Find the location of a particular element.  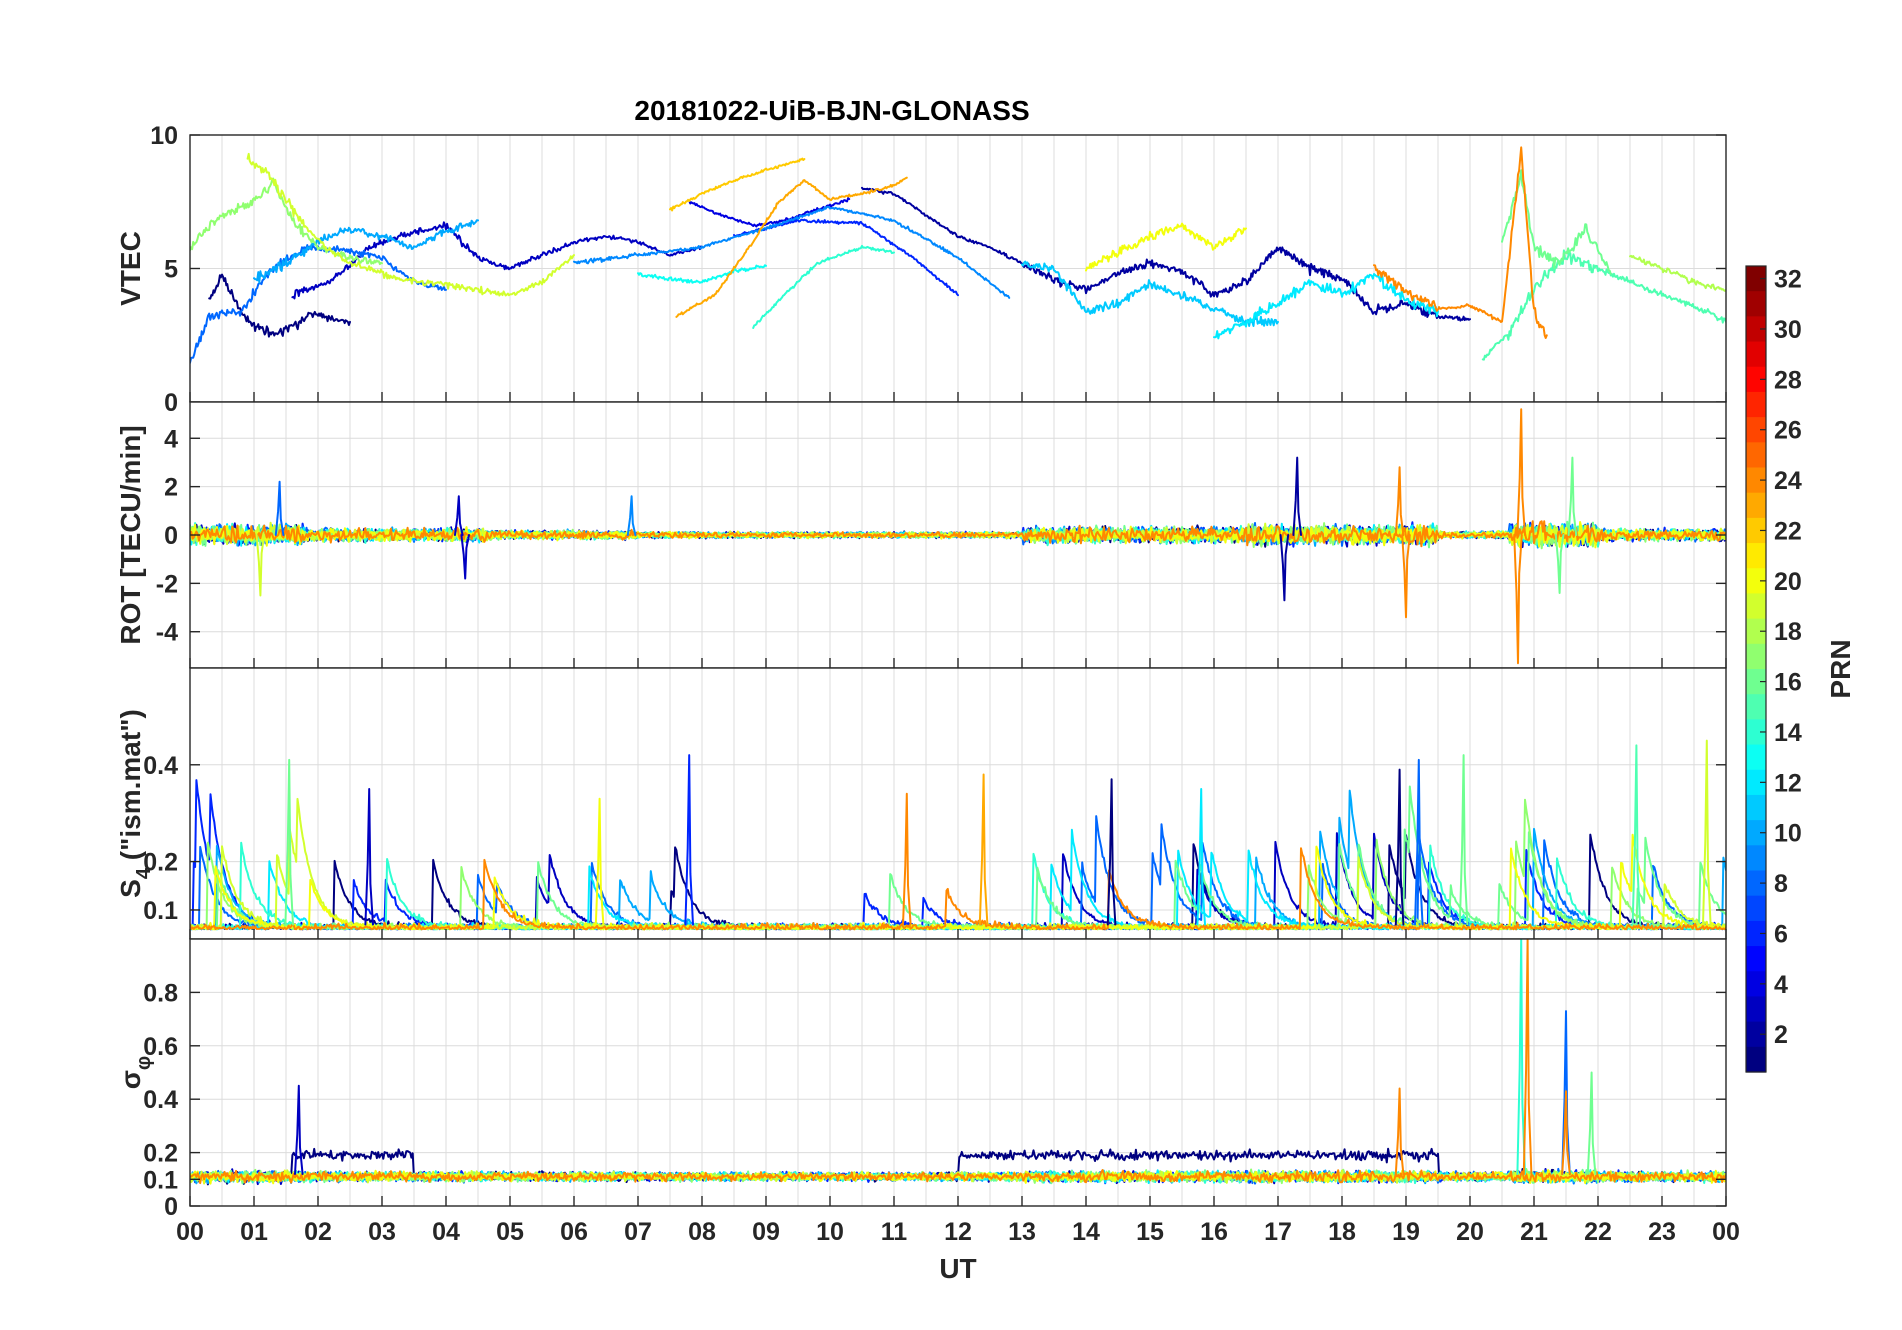

colorbar-tick-label: 10 is located at coordinates (1788, 834).